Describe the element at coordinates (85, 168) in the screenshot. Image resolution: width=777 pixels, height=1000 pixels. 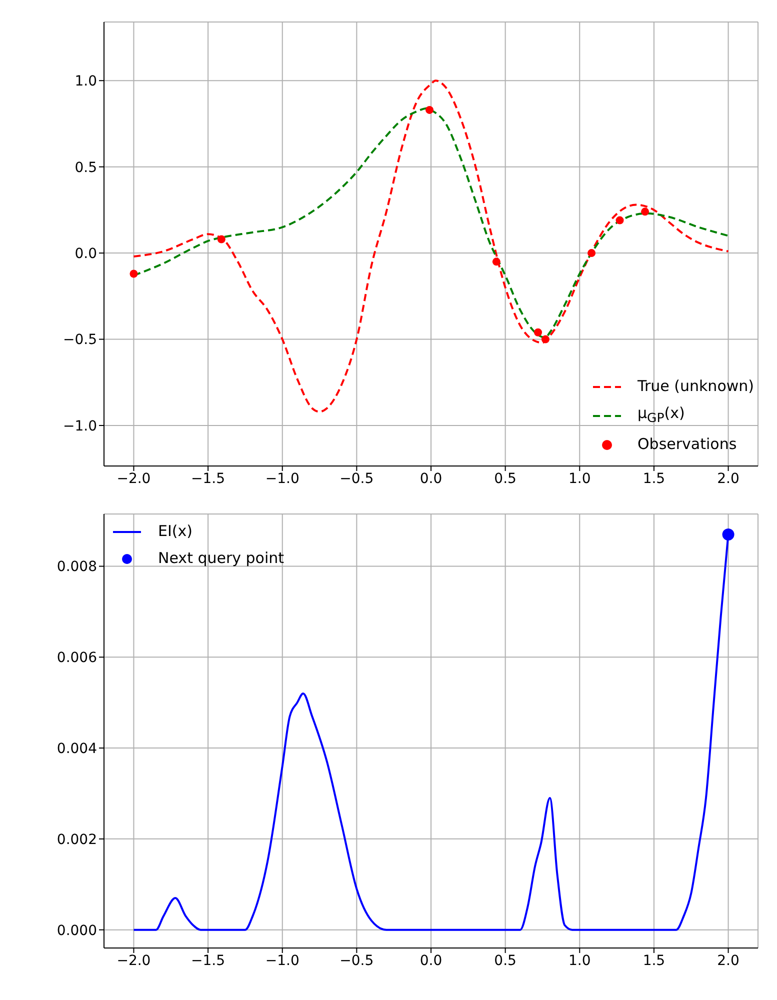
I see `y-tick-label: 0.5` at that location.